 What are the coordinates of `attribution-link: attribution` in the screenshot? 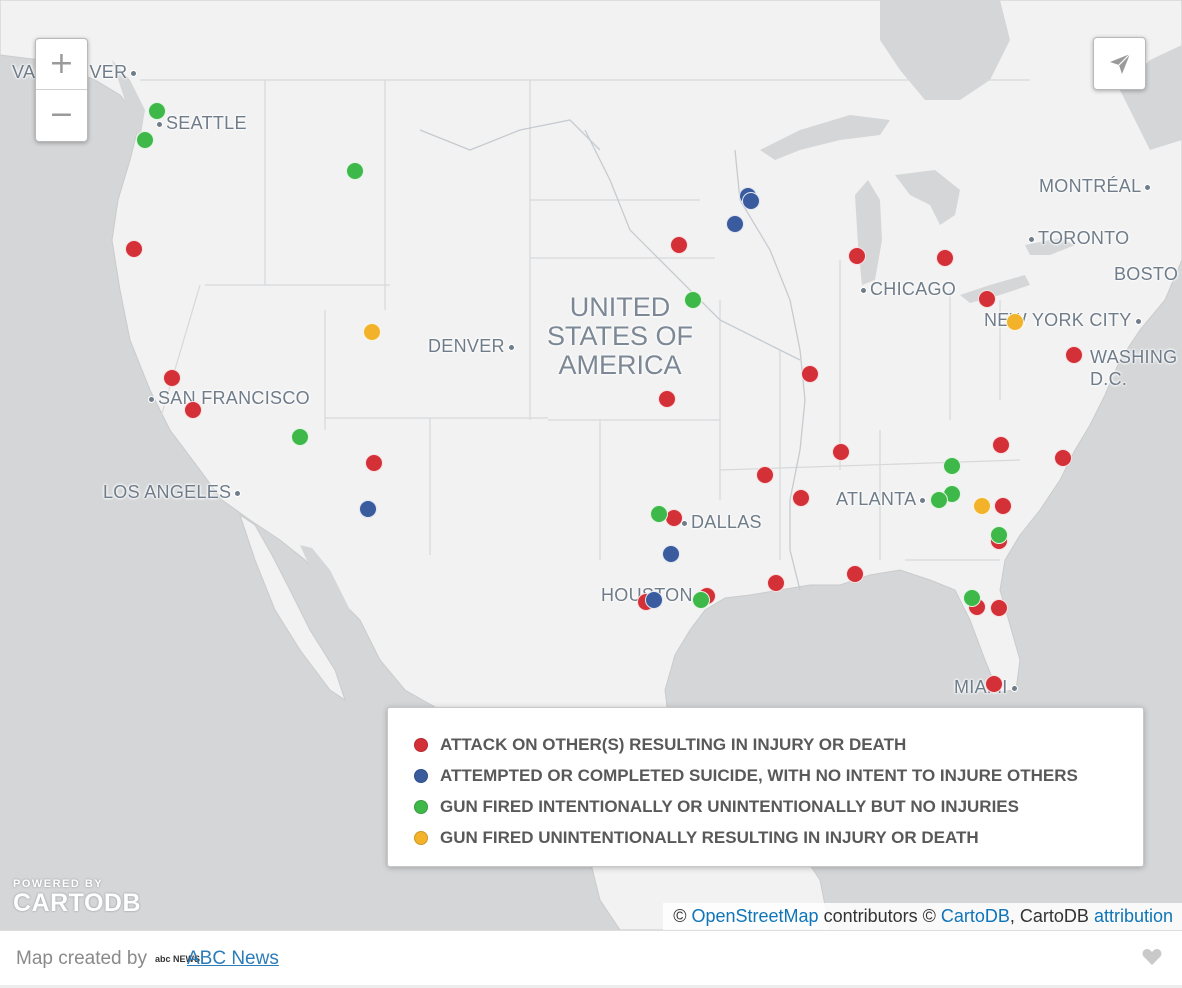 It's located at (1133, 916).